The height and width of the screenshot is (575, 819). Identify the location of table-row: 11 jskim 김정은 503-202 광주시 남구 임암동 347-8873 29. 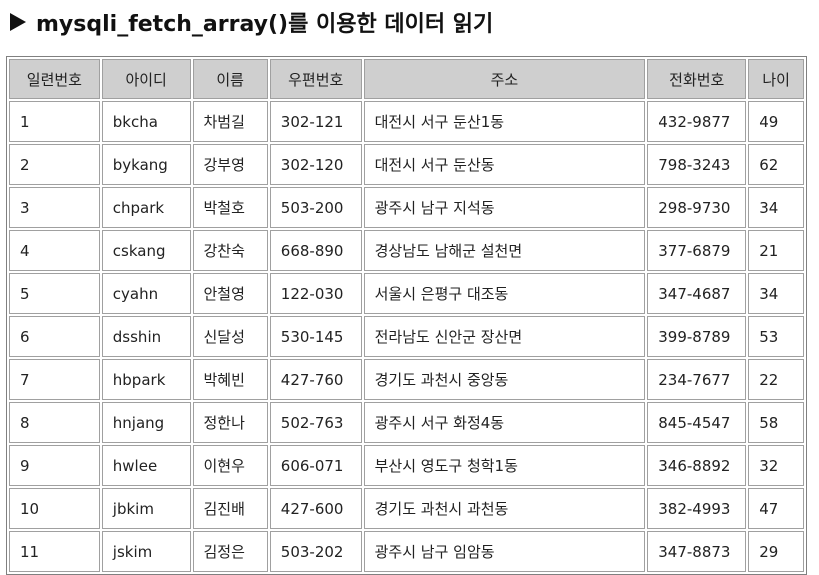
(406, 551).